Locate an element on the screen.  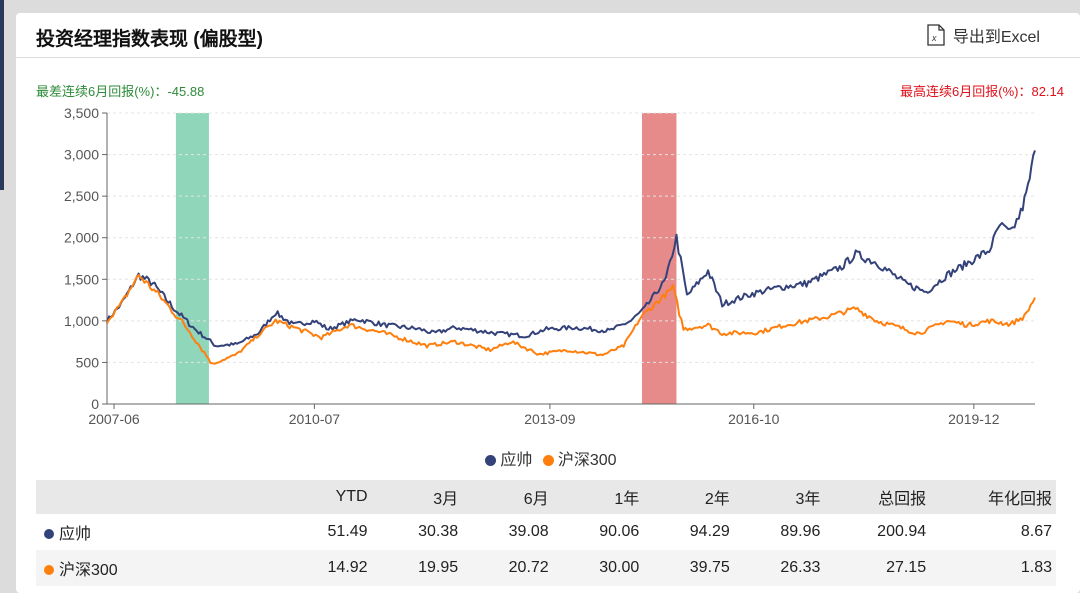
band-worst-6m is located at coordinates (192, 258).